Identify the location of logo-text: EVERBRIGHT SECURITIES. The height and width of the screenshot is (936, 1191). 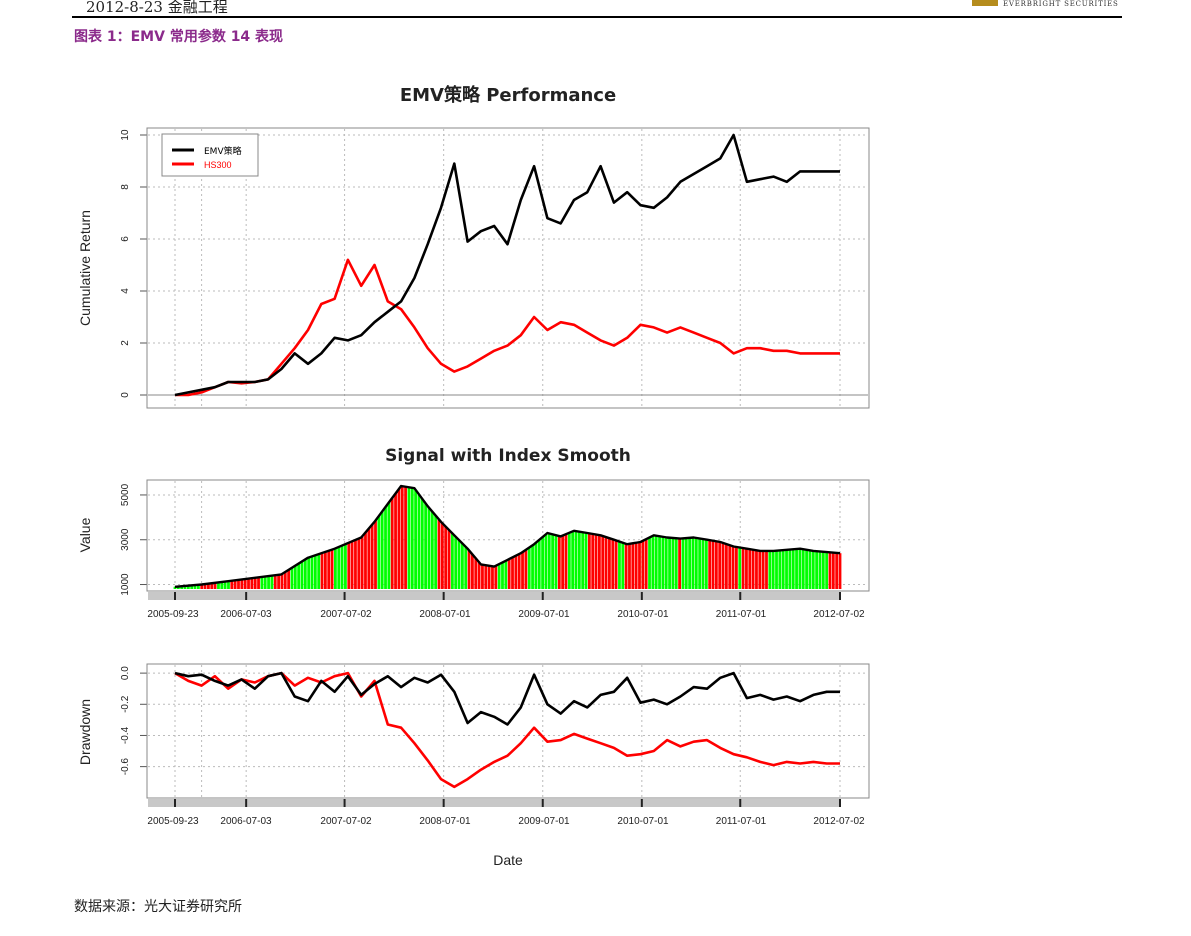
(1061, 4).